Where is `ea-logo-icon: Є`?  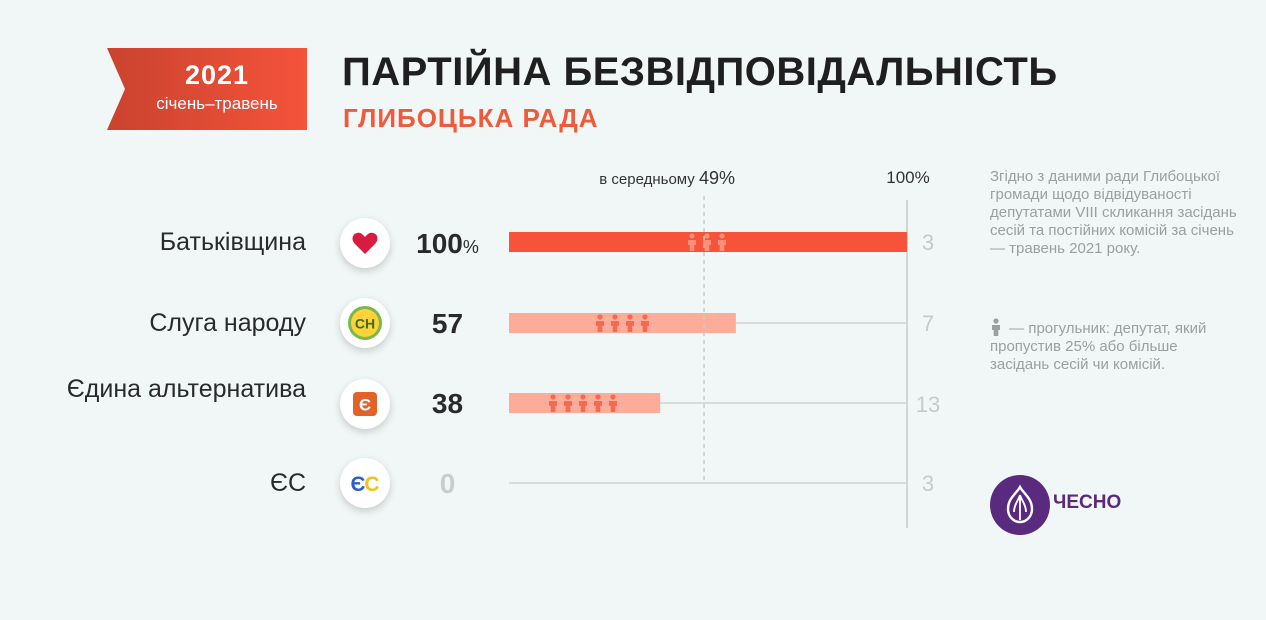 ea-logo-icon: Є is located at coordinates (365, 404).